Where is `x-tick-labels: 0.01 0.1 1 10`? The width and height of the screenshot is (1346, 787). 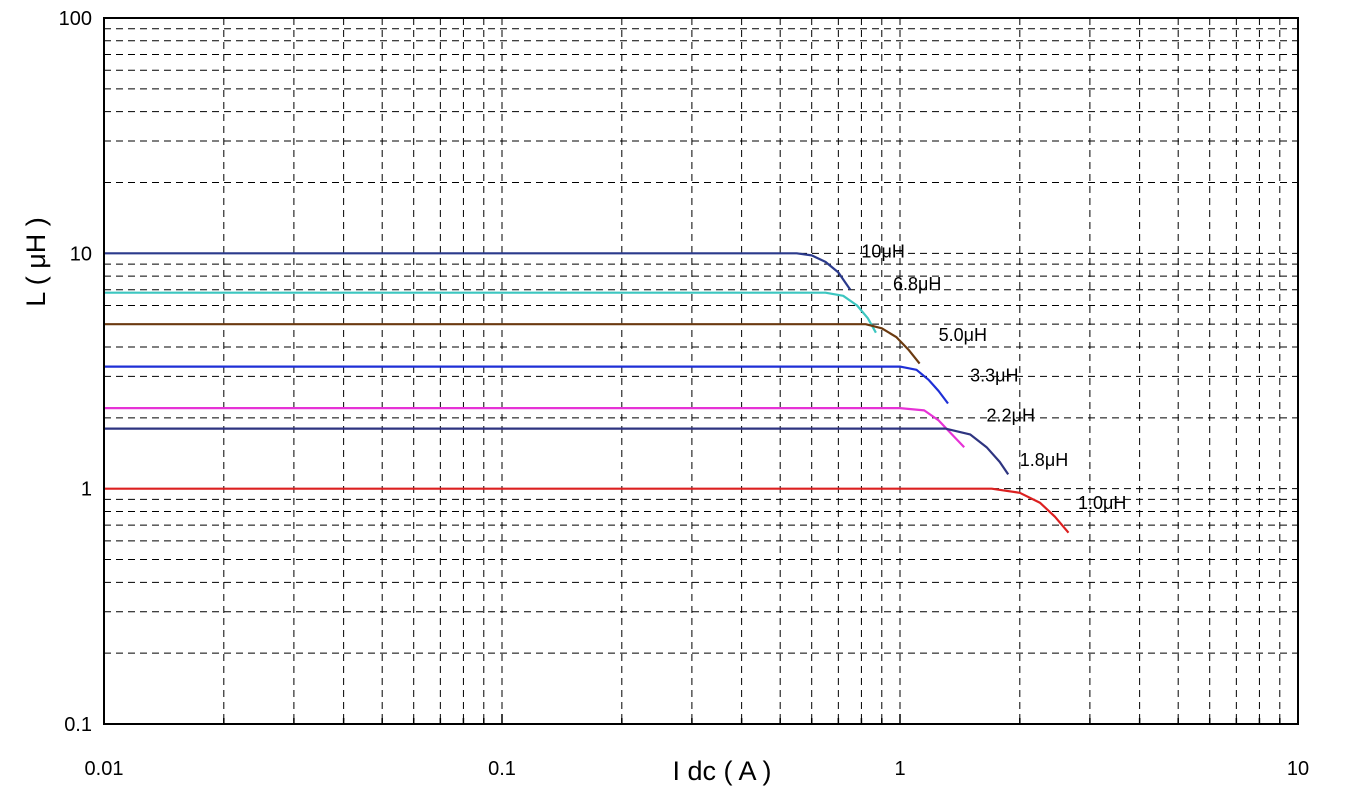 x-tick-labels: 0.01 0.1 1 10 is located at coordinates (697, 769).